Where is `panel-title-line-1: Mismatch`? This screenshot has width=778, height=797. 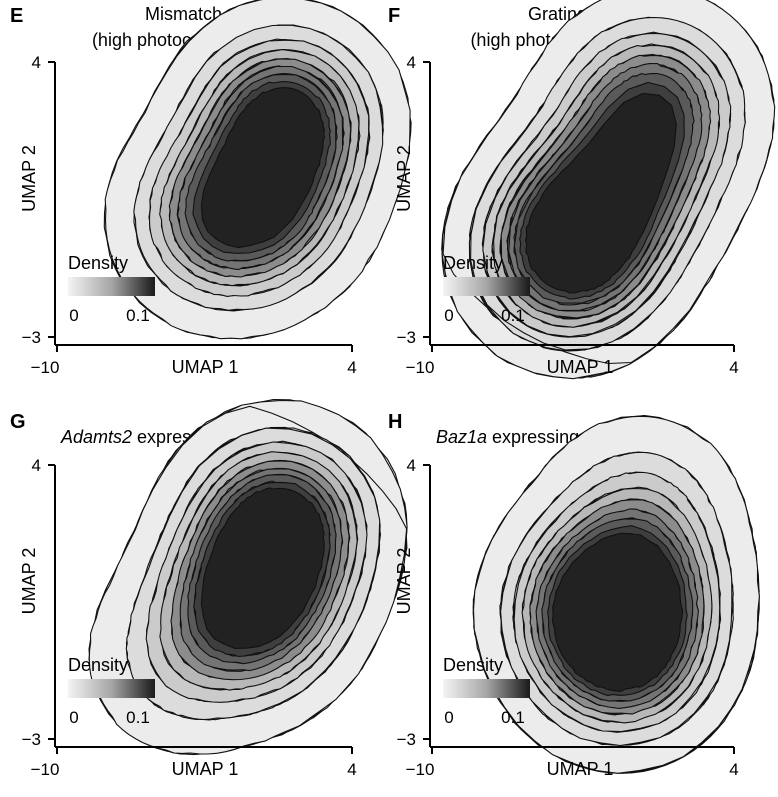 panel-title-line-1: Mismatch is located at coordinates (183, 14).